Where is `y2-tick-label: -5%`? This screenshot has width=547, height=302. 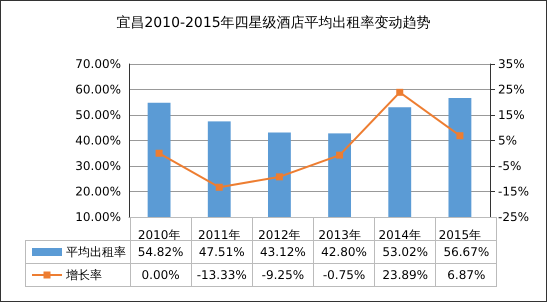 y2-tick-label: -5% is located at coordinates (510, 166).